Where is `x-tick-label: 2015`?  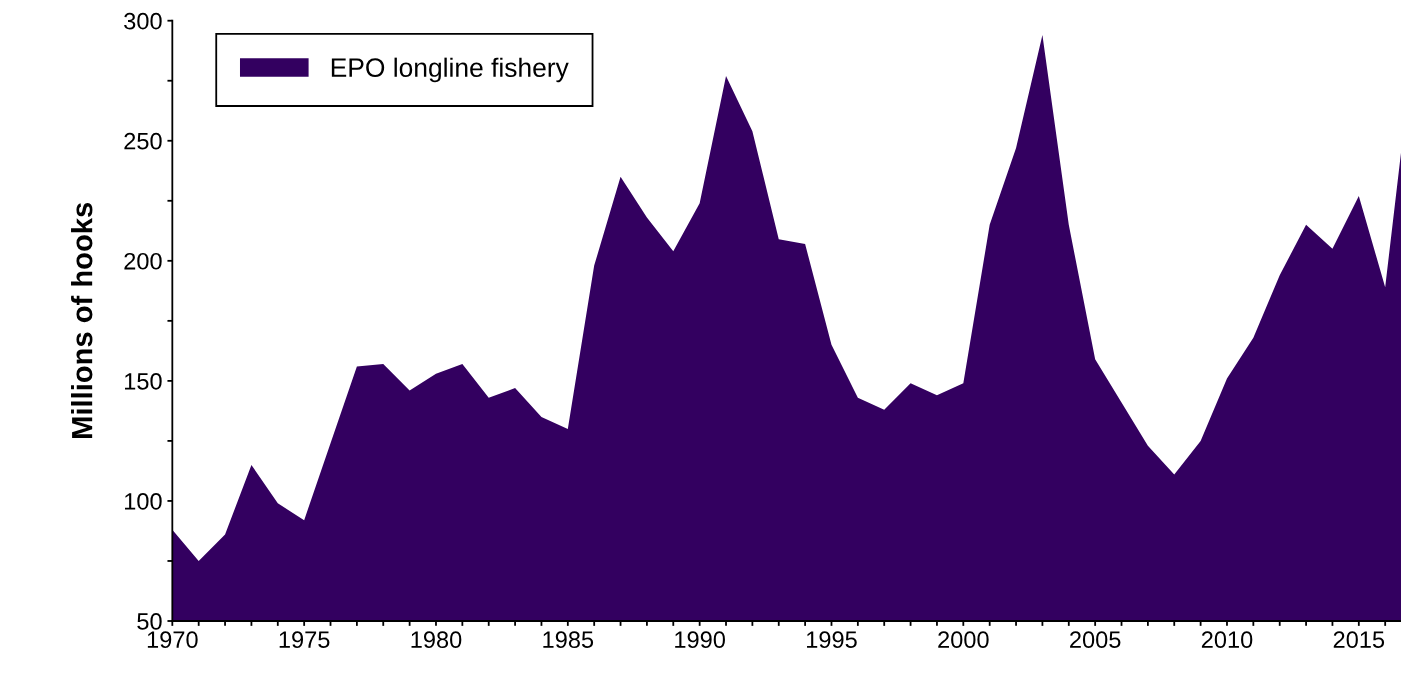 x-tick-label: 2015 is located at coordinates (1359, 640).